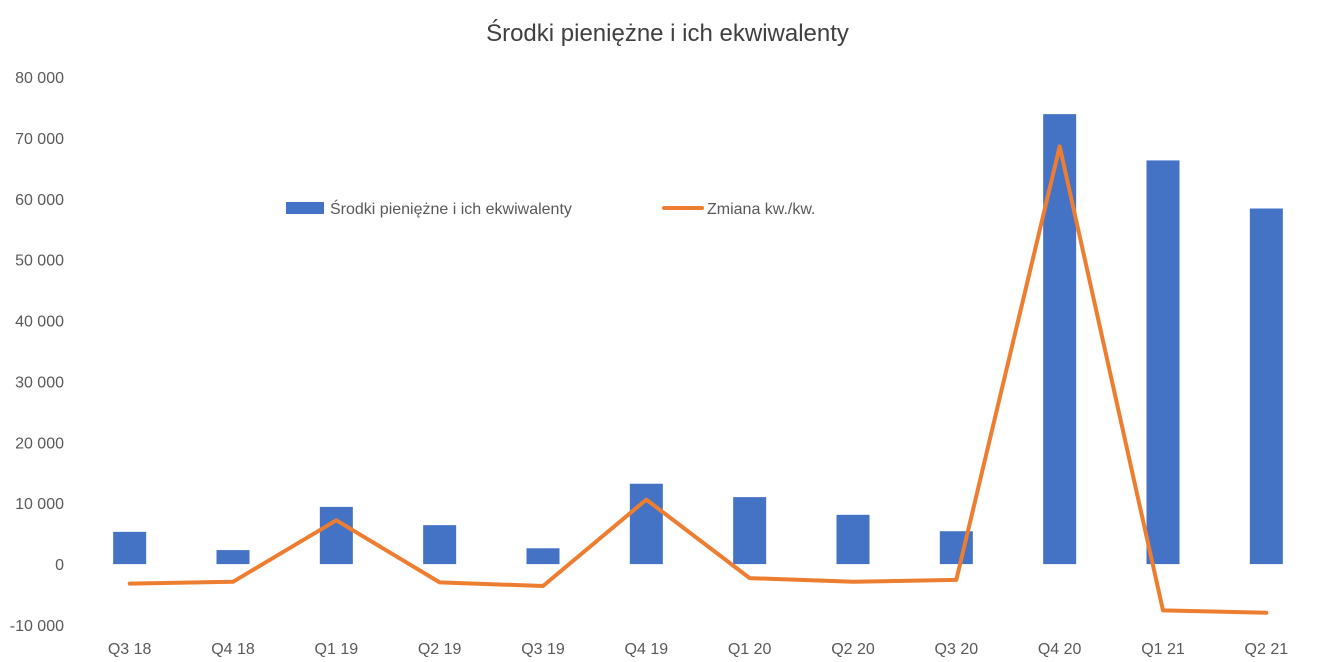 The image size is (1335, 662). Describe the element at coordinates (39, 78) in the screenshot. I see `y-tick-label: 80 000` at that location.